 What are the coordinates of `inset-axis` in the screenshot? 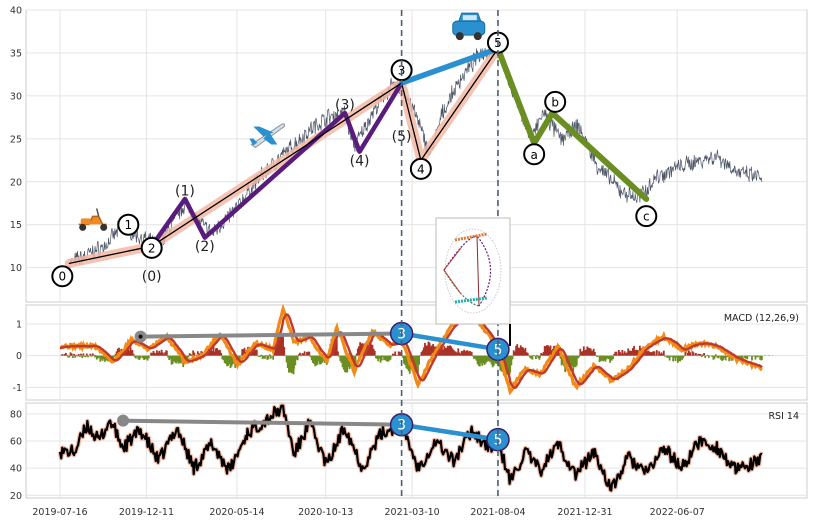 It's located at (478, 271).